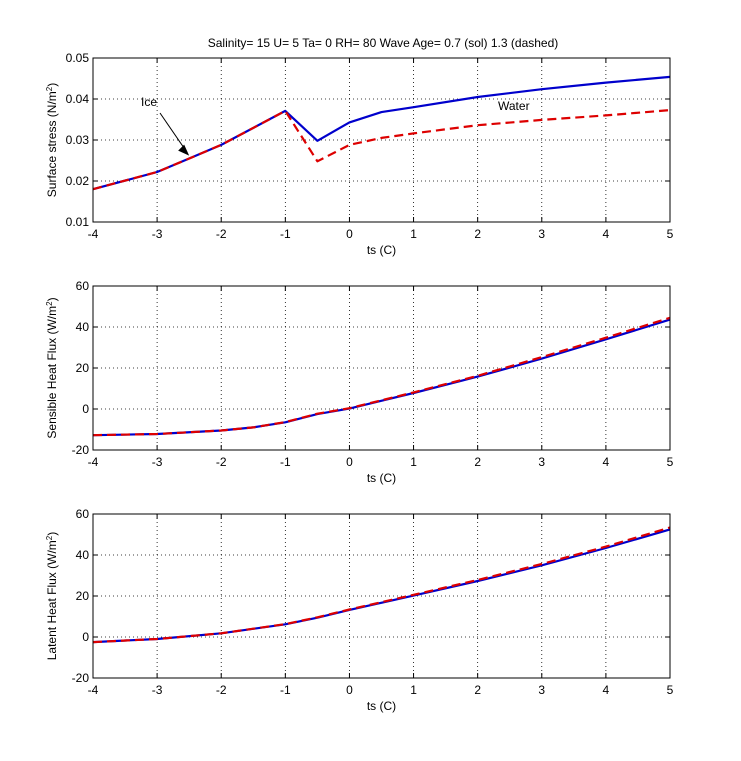  What do you see at coordinates (78, 58) in the screenshot?
I see `y-tick-label: 0.05` at bounding box center [78, 58].